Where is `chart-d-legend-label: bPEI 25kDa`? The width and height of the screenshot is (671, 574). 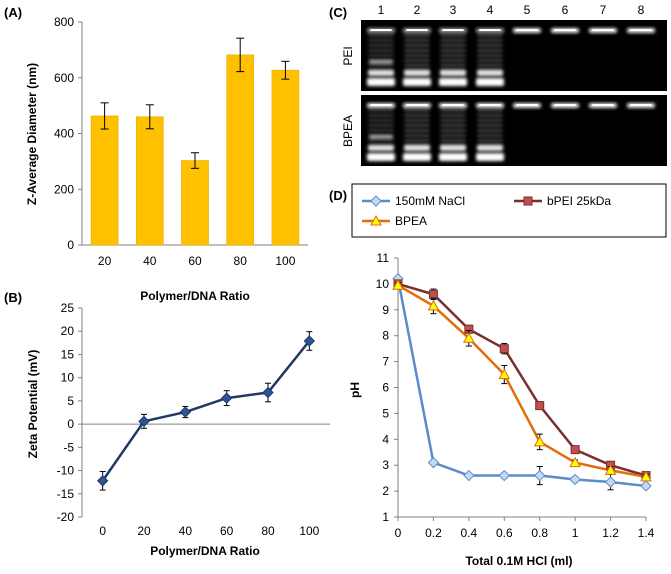 chart-d-legend-label: bPEI 25kDa is located at coordinates (579, 201).